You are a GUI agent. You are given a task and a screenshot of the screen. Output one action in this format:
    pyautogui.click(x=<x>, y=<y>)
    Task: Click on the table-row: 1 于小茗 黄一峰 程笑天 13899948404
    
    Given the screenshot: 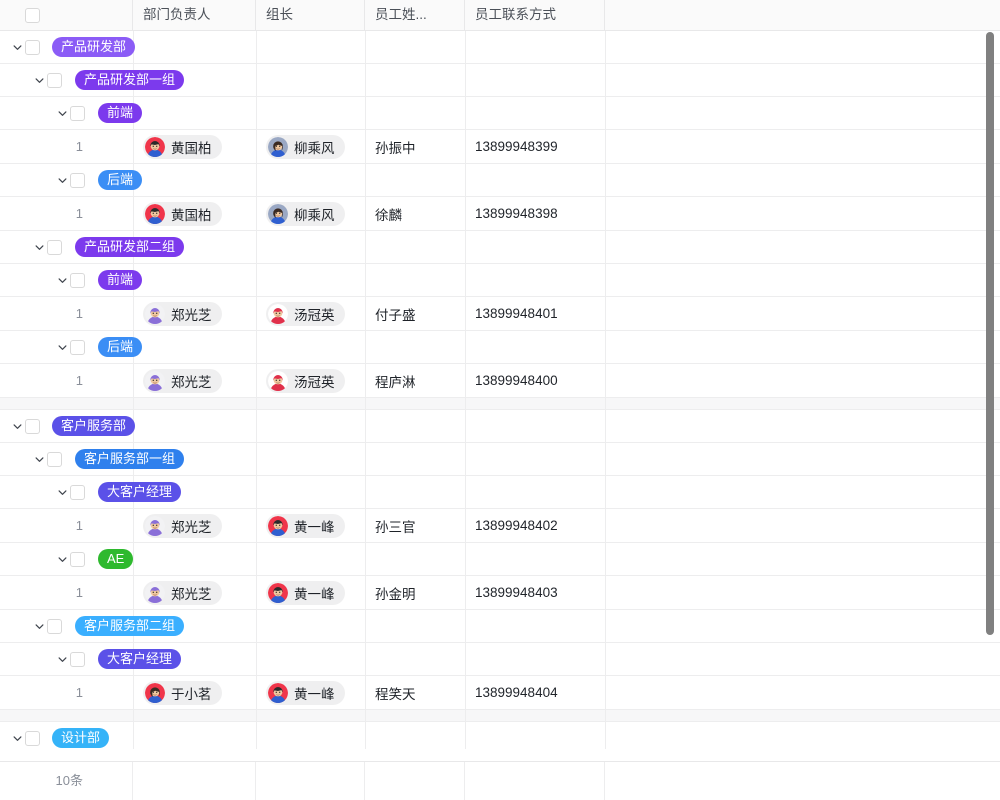 What is the action you would take?
    pyautogui.click(x=500, y=693)
    